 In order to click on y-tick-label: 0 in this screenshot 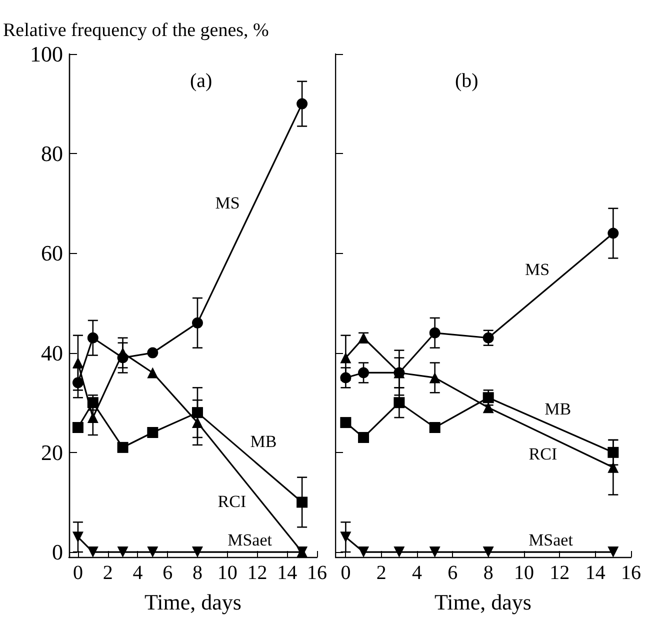, I will do `click(57, 552)`.